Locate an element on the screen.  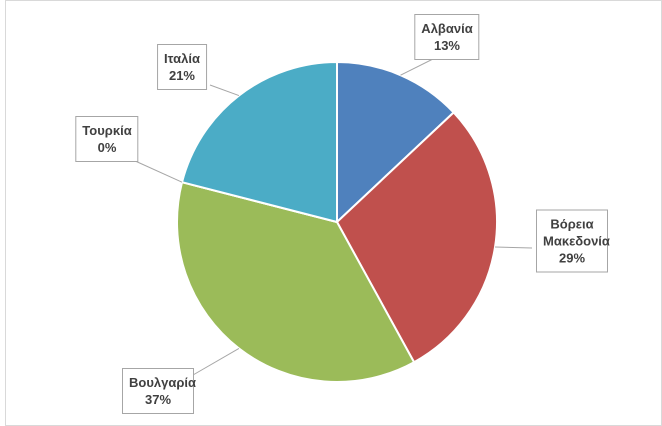
label-category: Βόρεια Μακεδονία is located at coordinates (576, 232).